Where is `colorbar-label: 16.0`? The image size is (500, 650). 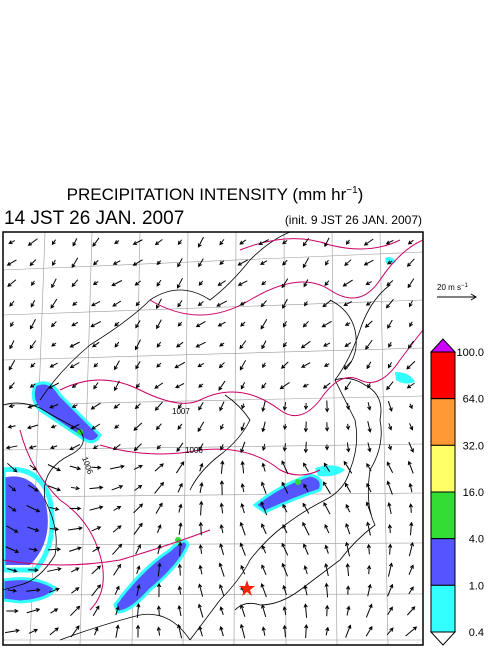
colorbar-label: 16.0 is located at coordinates (473, 493).